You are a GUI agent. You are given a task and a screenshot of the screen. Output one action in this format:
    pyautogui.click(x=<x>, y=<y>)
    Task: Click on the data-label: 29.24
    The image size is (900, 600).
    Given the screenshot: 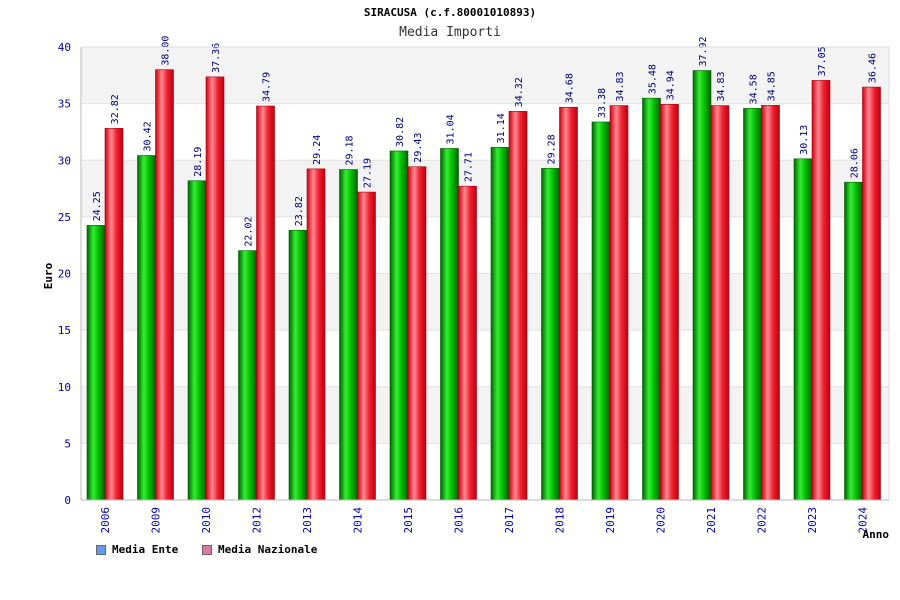 What is the action you would take?
    pyautogui.click(x=317, y=150)
    